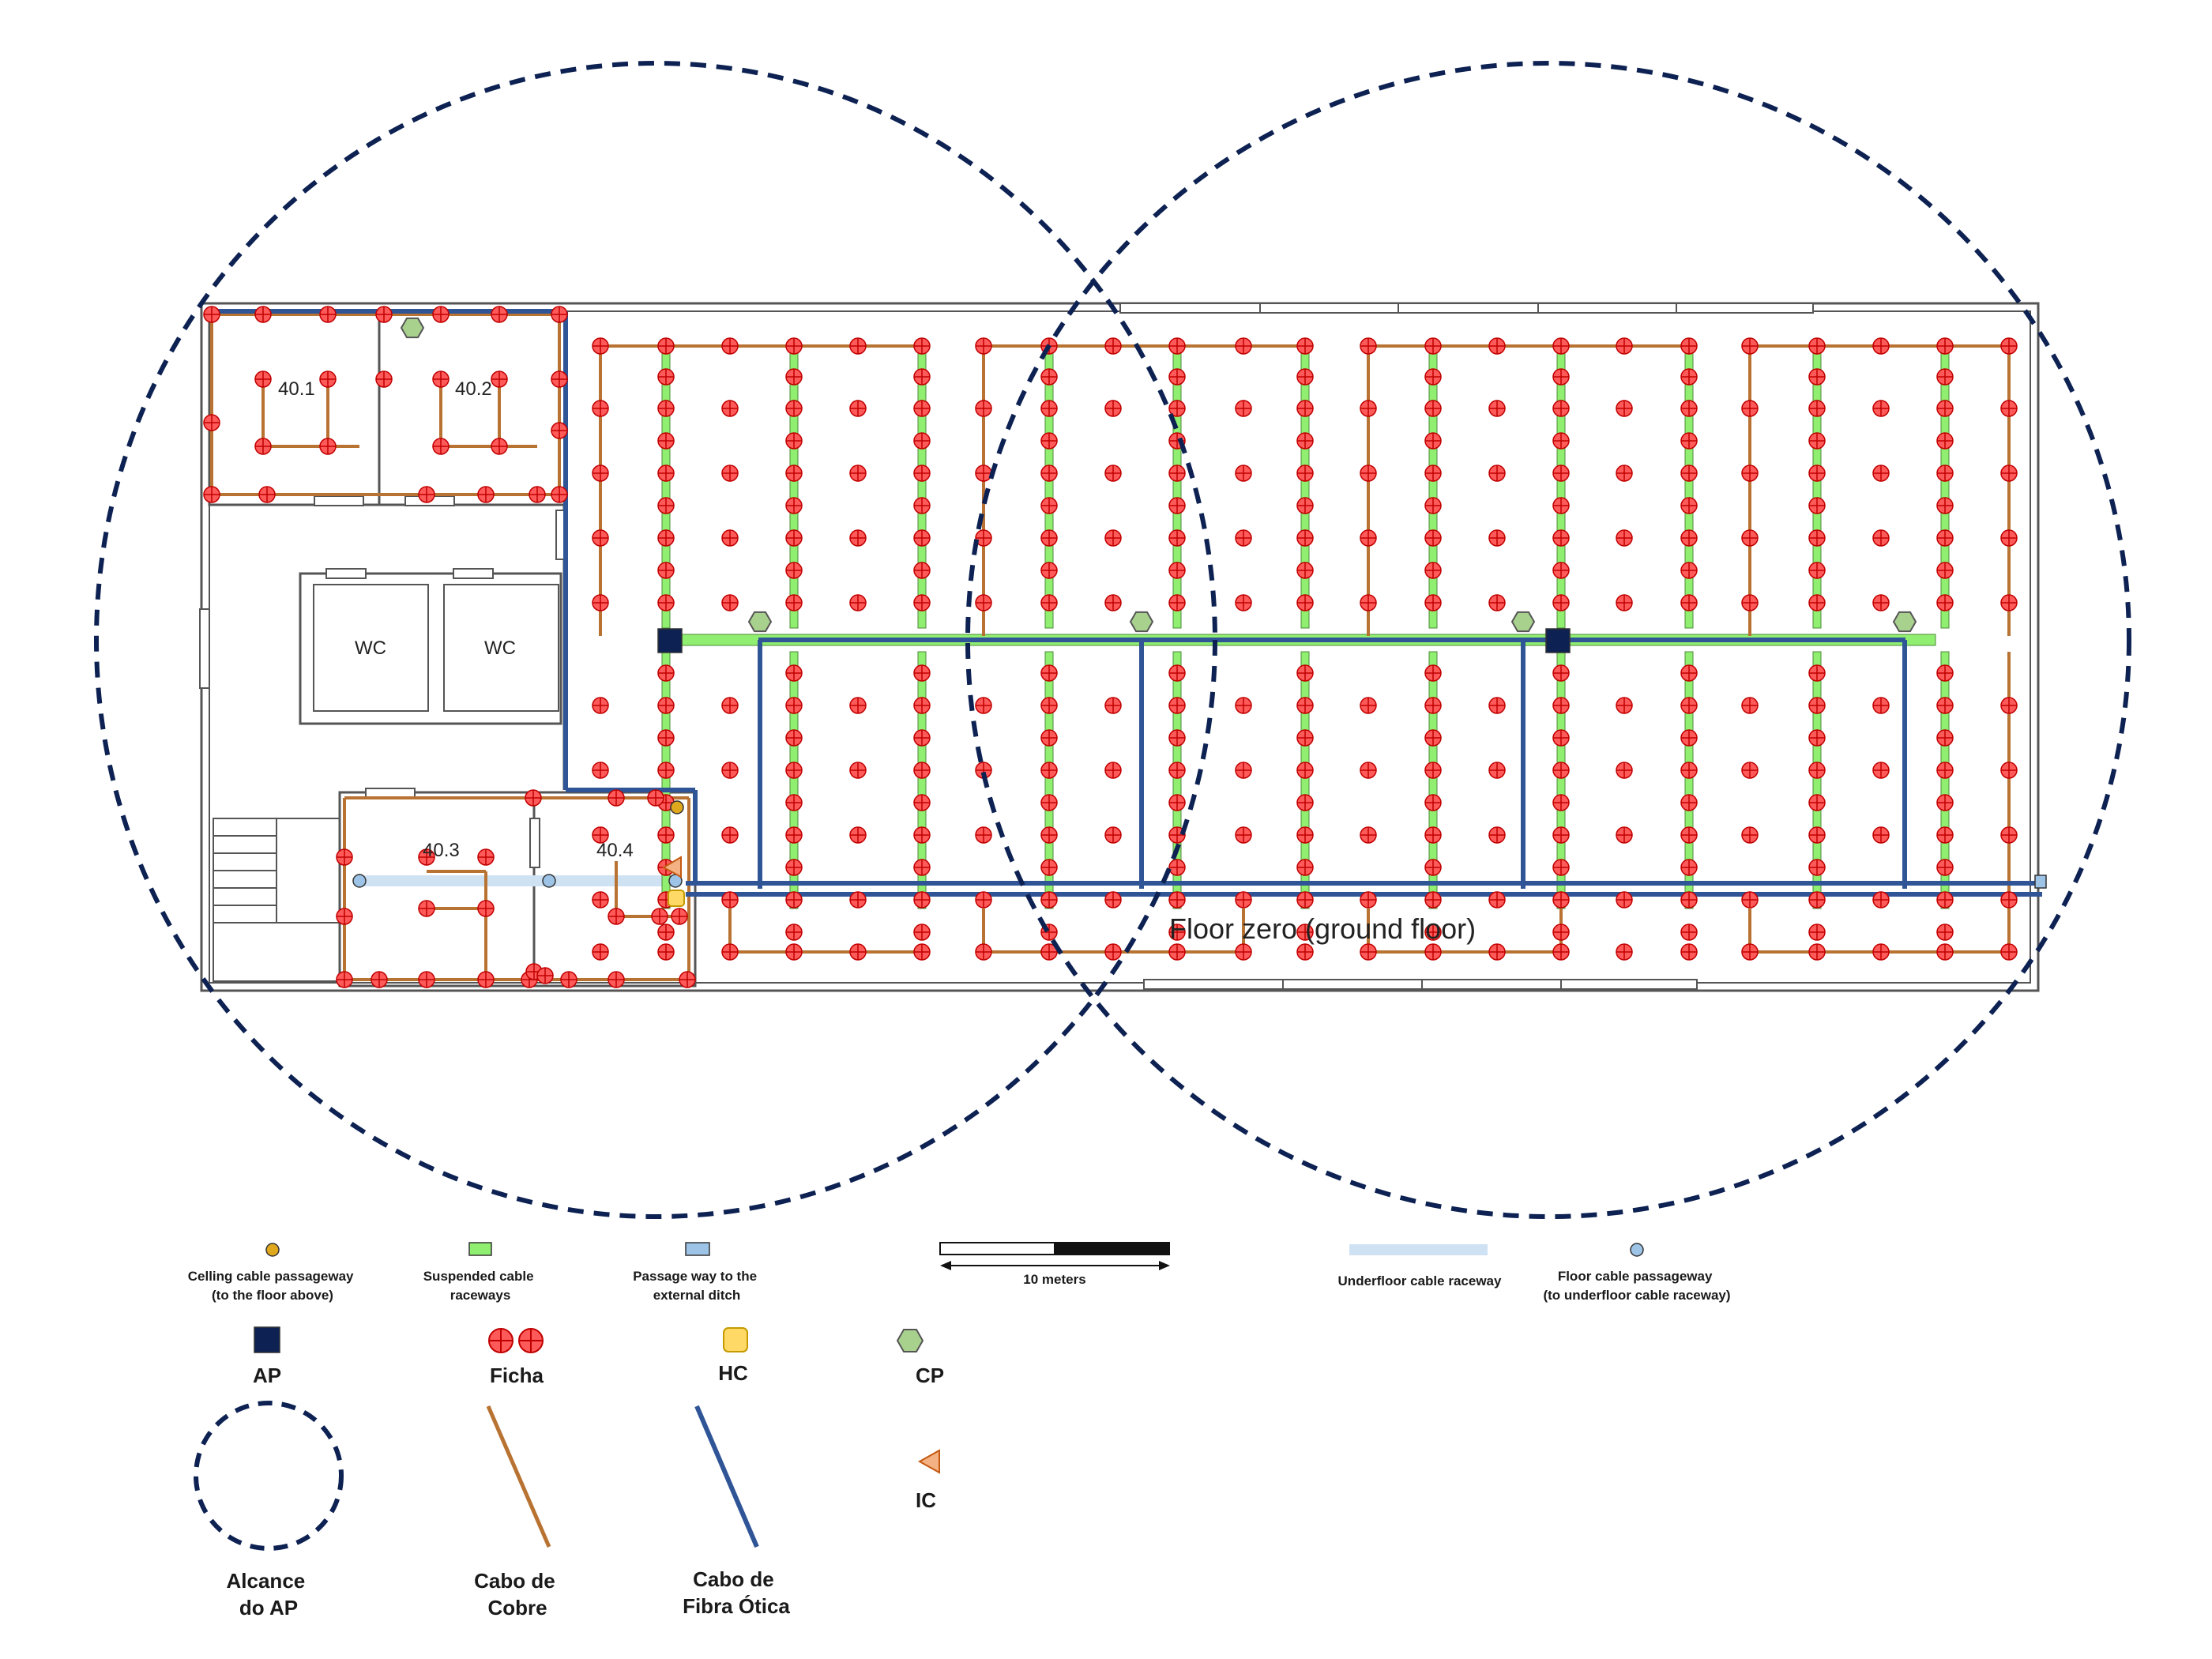  Describe the element at coordinates (1055, 1265) in the screenshot. I see `scale-bar: 10 meters` at that location.